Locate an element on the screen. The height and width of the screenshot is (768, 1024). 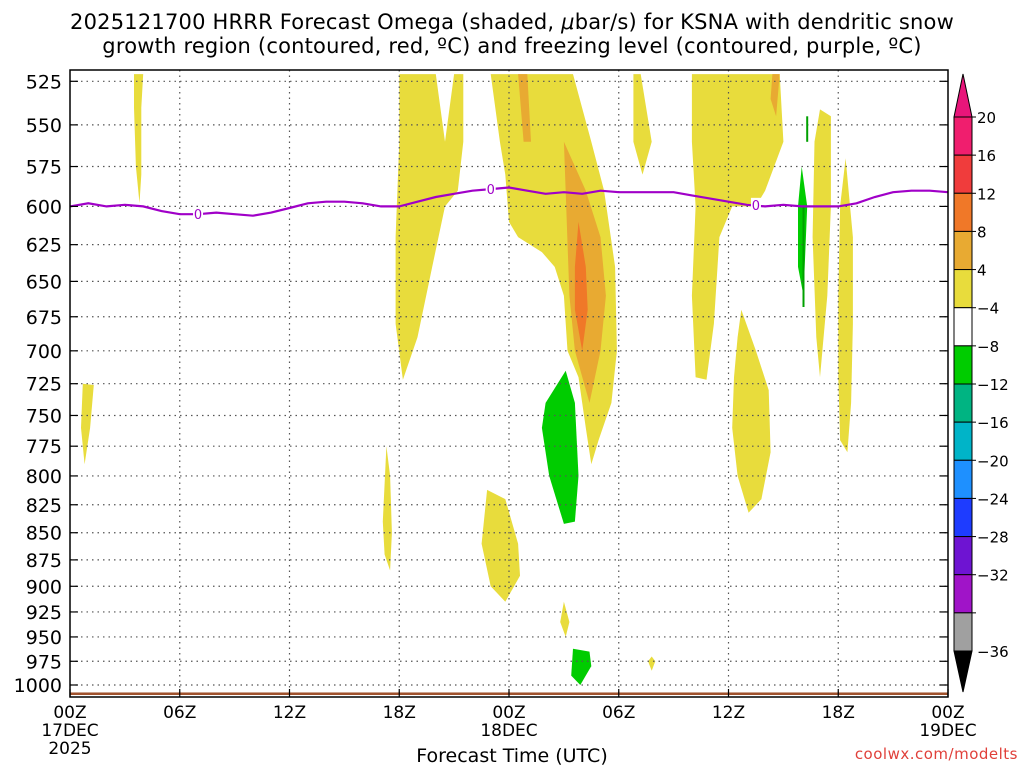
colorbar-label: −4 is located at coordinates (988, 309).